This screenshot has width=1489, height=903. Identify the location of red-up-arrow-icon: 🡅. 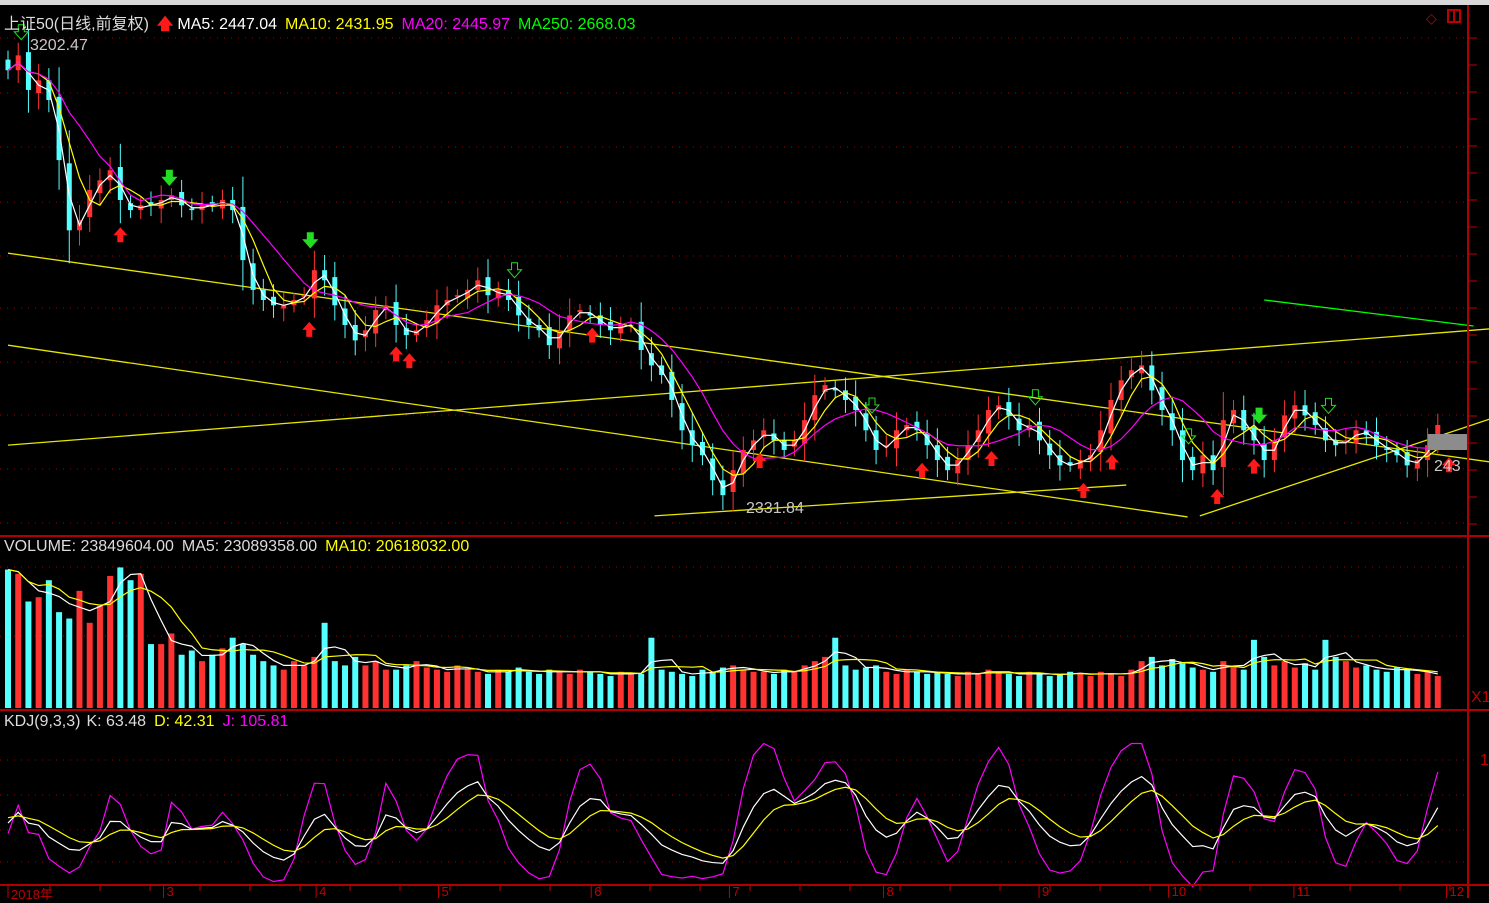
(165, 24).